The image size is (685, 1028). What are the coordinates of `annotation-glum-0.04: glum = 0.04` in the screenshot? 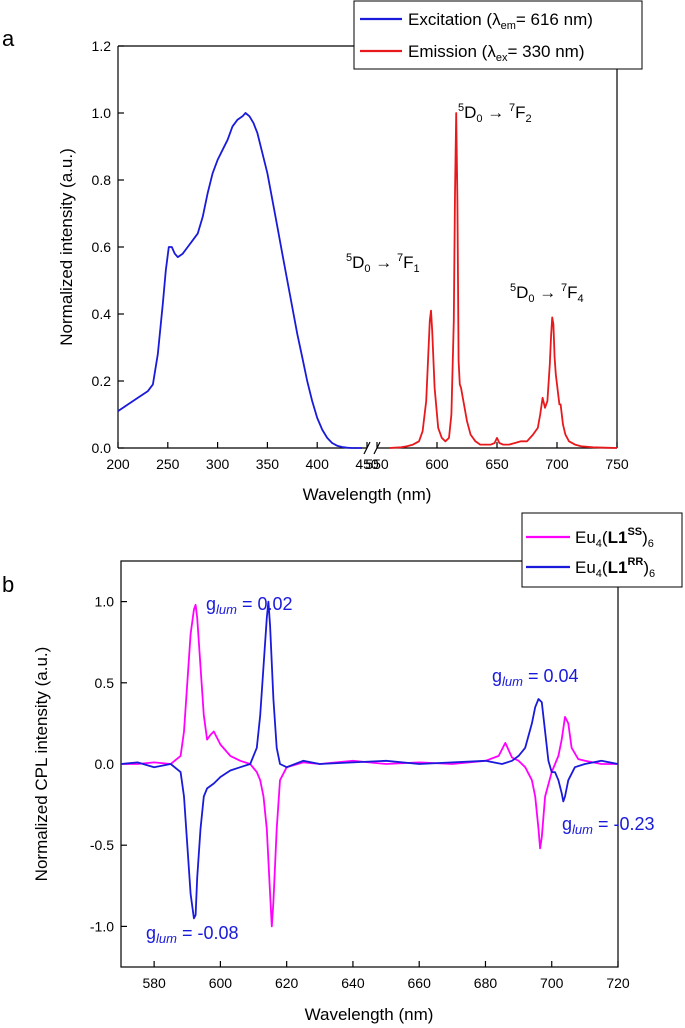 It's located at (535, 677).